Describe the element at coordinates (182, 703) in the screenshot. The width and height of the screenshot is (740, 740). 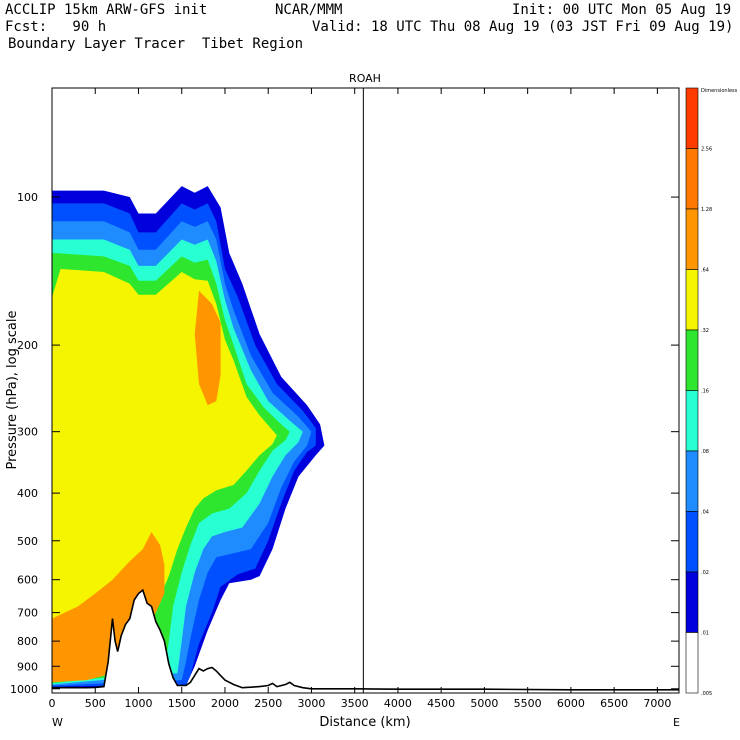
I see `x-tick-label-1500: 1500` at that location.